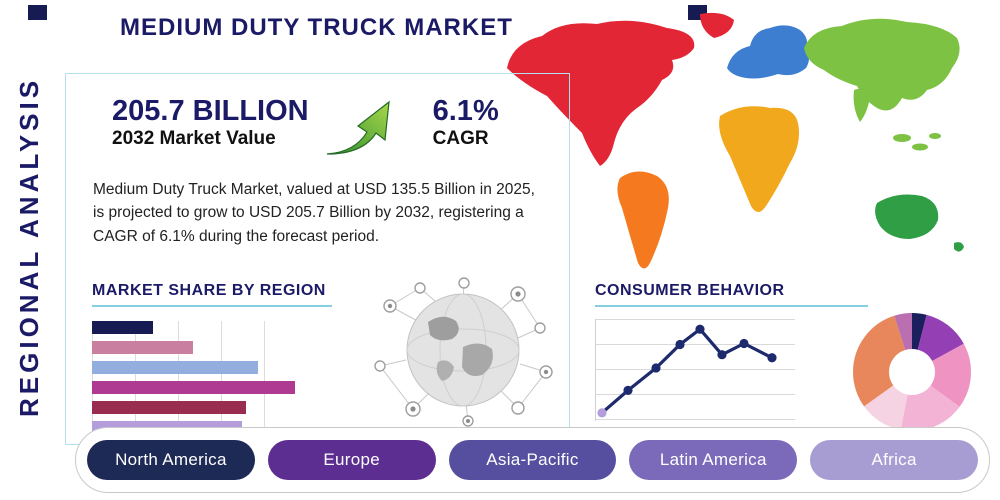 The image size is (1000, 500). I want to click on line-chart, so click(695, 370).